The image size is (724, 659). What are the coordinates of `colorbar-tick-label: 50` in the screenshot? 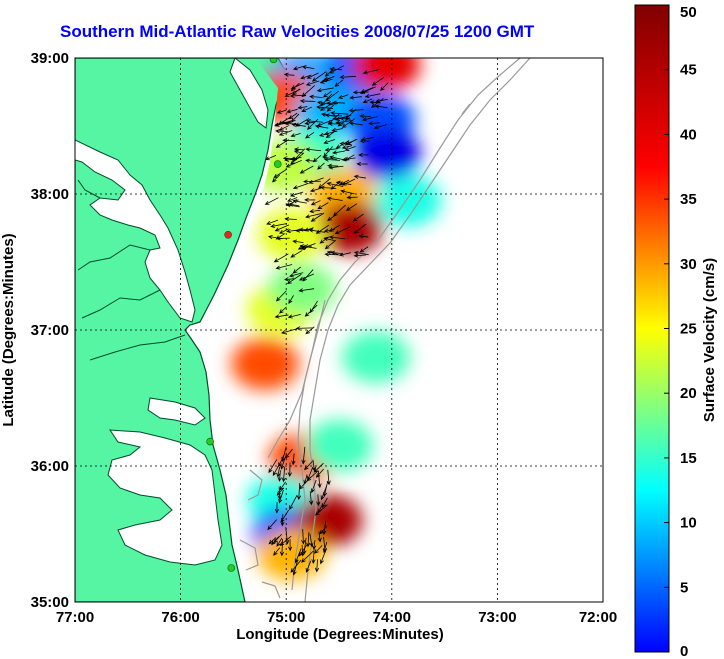 It's located at (688, 12).